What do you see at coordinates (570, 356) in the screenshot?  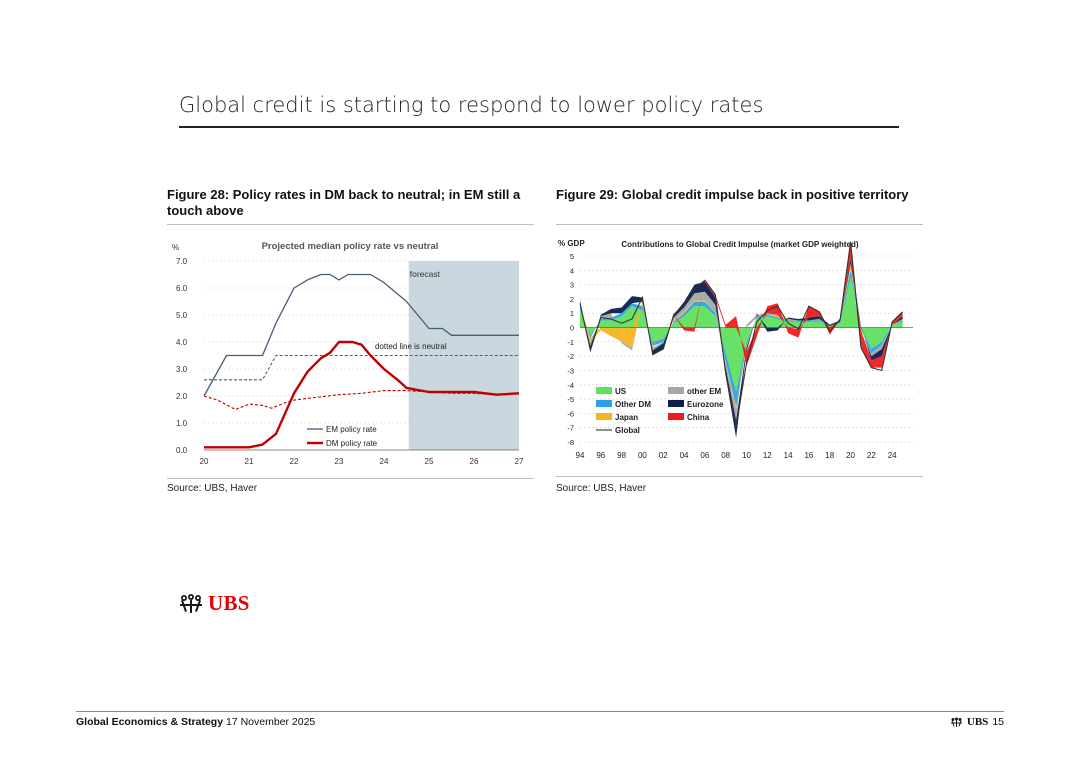 I see `y-tick-label: -2` at bounding box center [570, 356].